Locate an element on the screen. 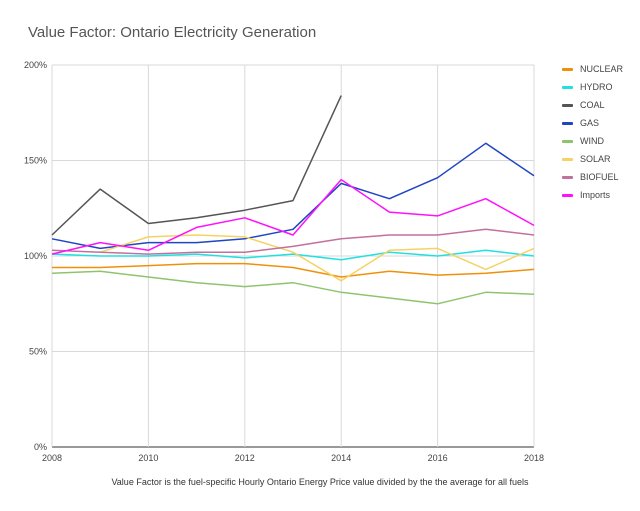 This screenshot has height=511, width=640. legend-item-hydro: HYDRO is located at coordinates (592, 87).